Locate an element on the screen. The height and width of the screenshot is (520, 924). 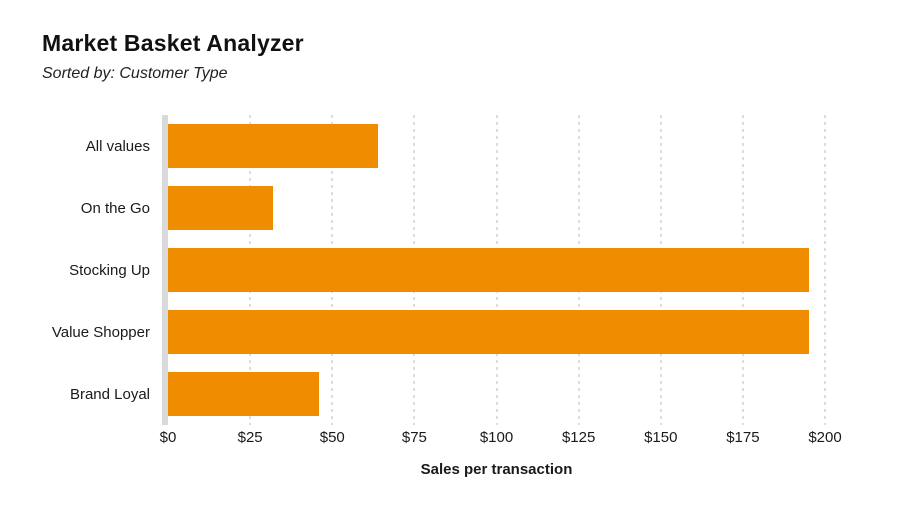
gridline is located at coordinates (825, 270).